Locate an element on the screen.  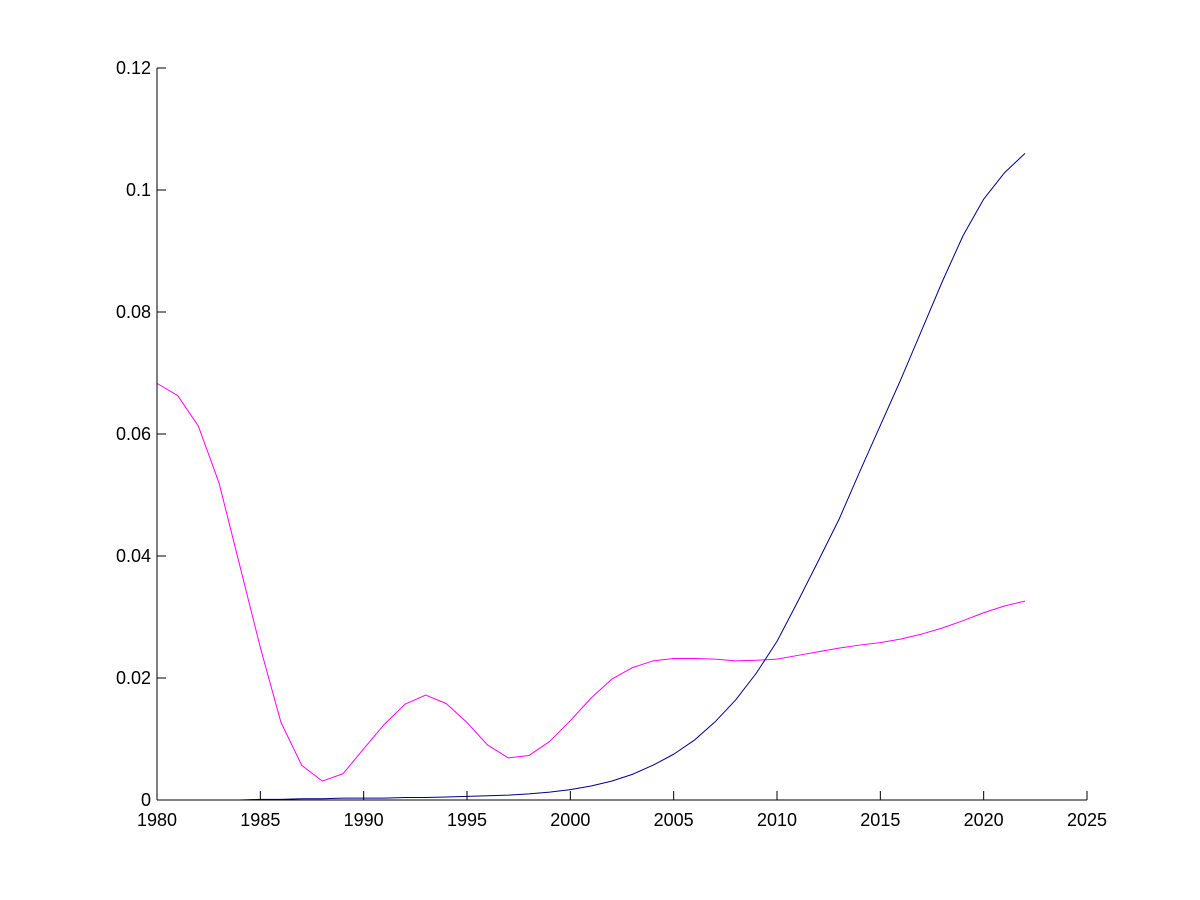
x-tick-label: 2010 is located at coordinates (777, 820).